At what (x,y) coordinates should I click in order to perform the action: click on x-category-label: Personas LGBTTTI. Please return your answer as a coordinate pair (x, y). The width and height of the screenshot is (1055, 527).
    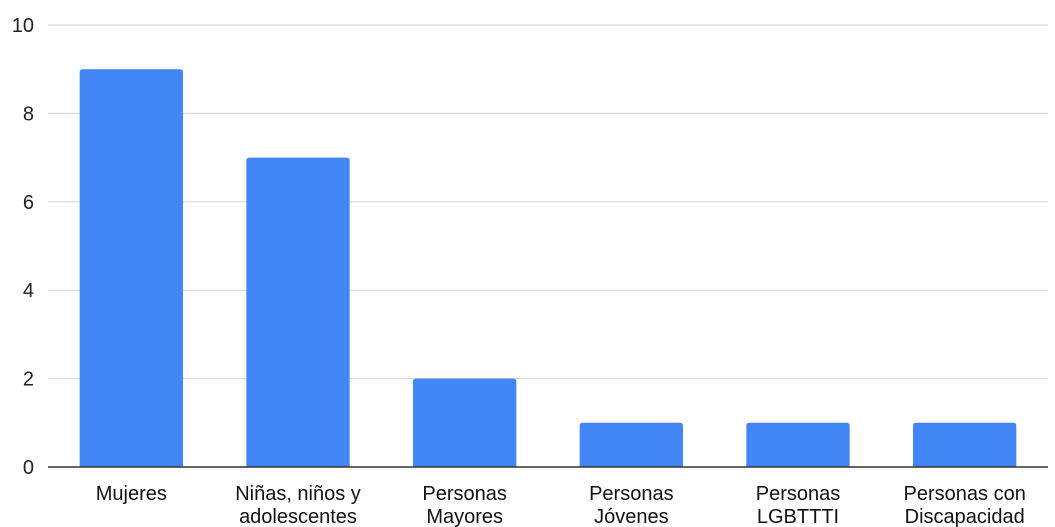
    Looking at the image, I should click on (798, 505).